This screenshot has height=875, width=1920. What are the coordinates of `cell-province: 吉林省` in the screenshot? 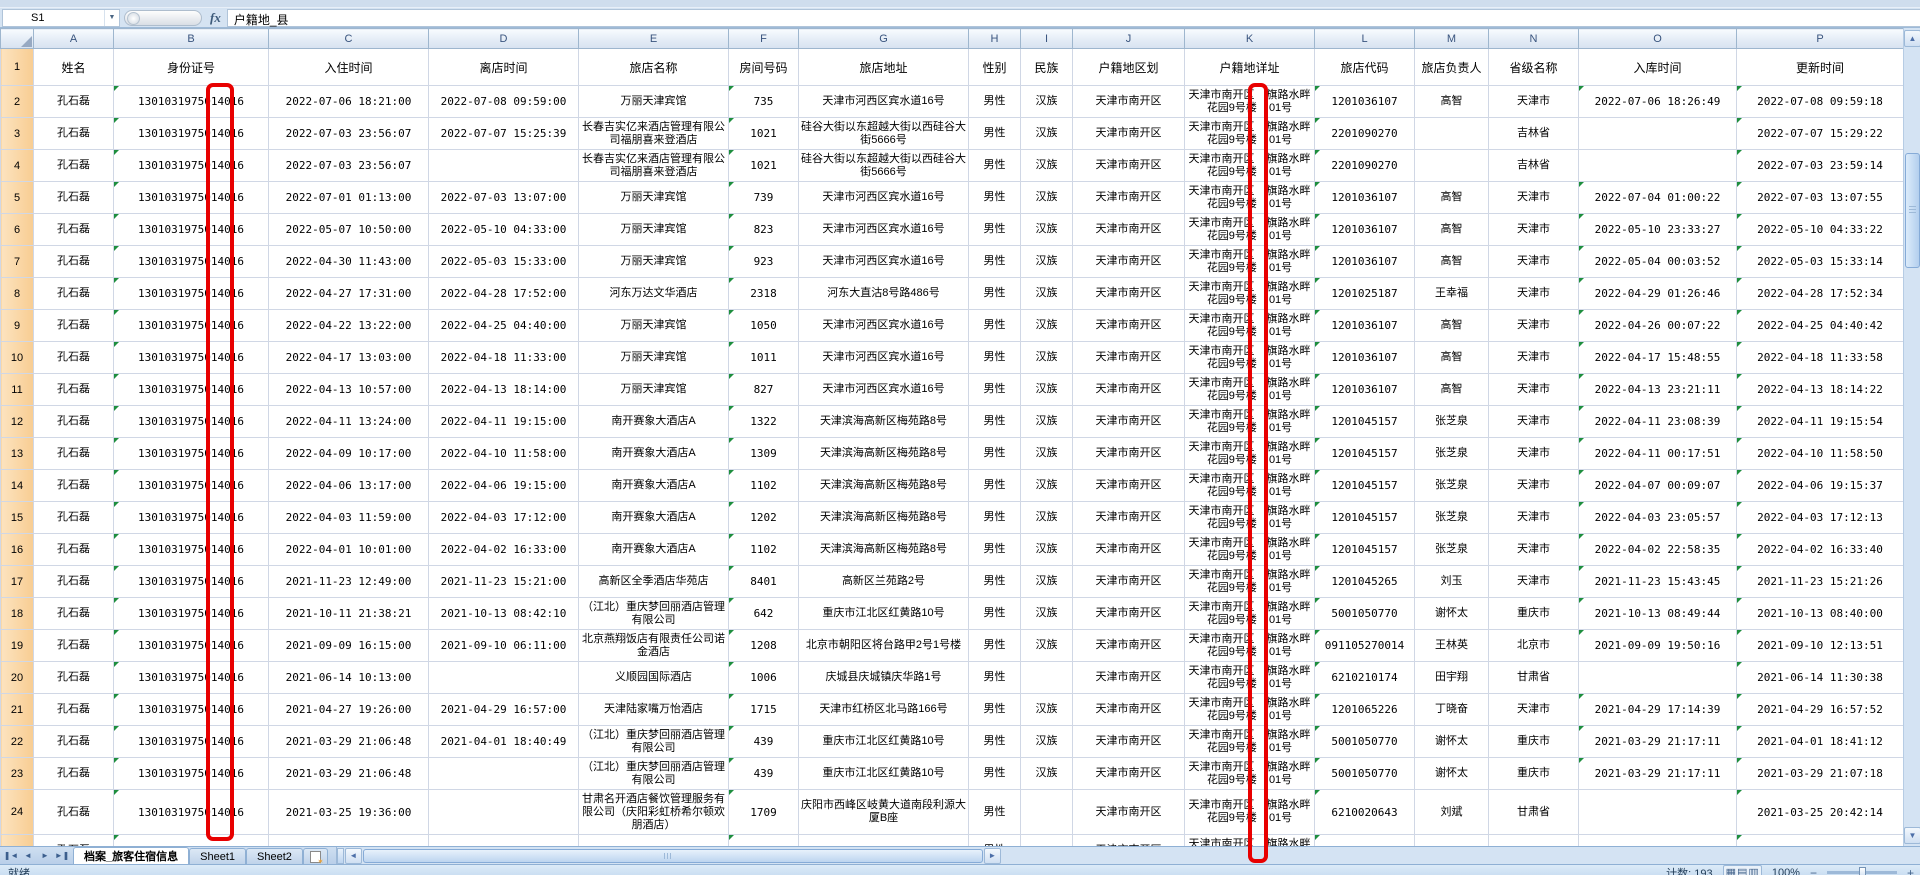 It's located at (1533, 165).